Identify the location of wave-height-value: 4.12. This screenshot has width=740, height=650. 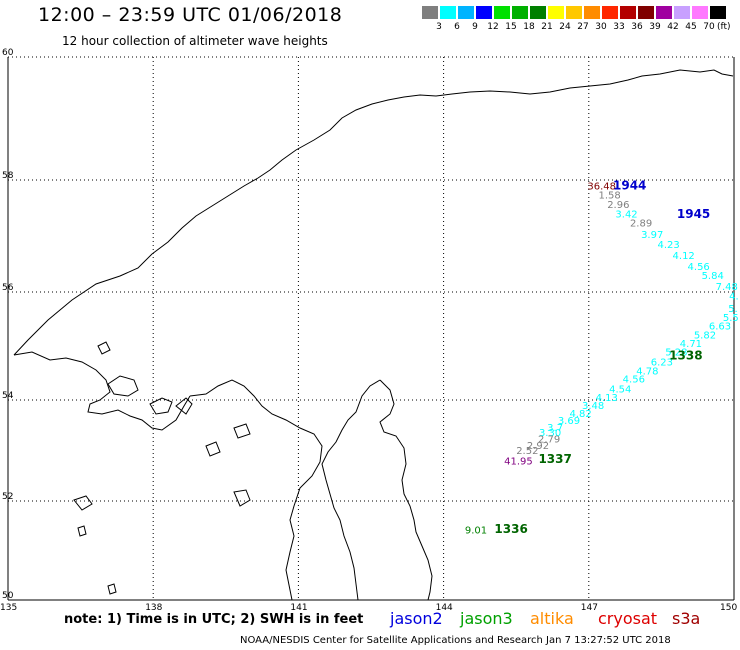
(684, 256).